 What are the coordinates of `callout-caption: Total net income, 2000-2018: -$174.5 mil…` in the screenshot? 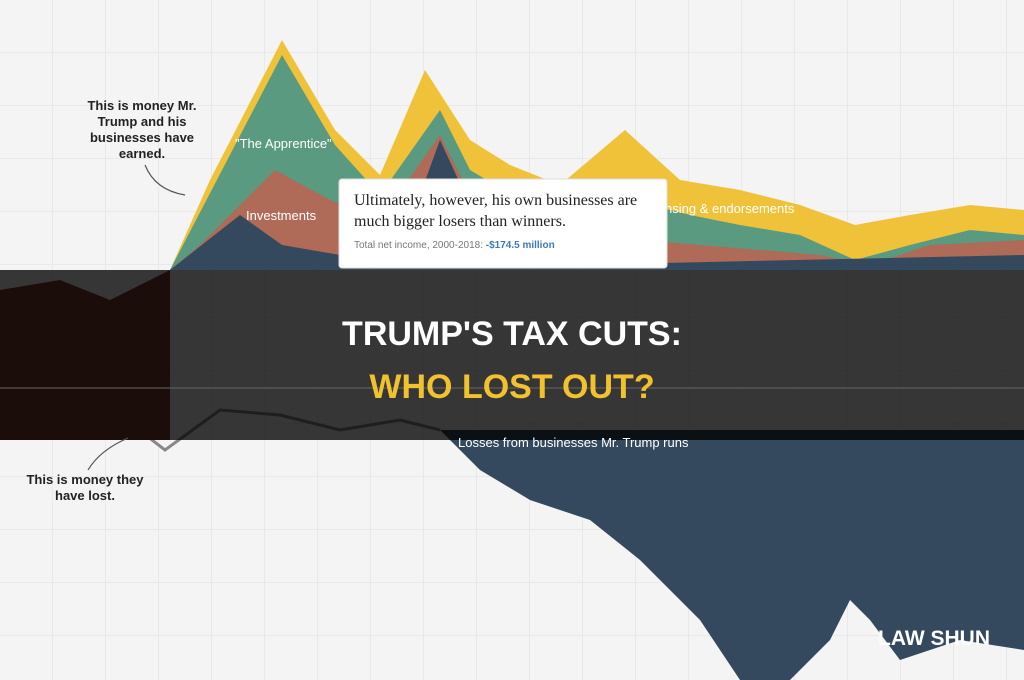 It's located at (504, 245).